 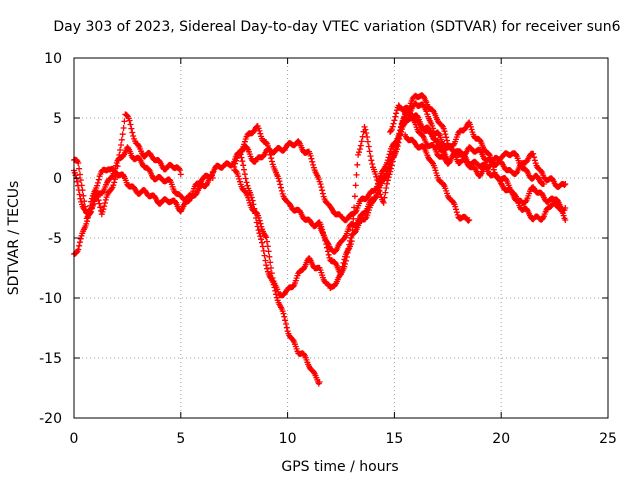 I want to click on y-tick-labels: -20 -15 -10 -5 0 5 10, so click(x=50, y=239).